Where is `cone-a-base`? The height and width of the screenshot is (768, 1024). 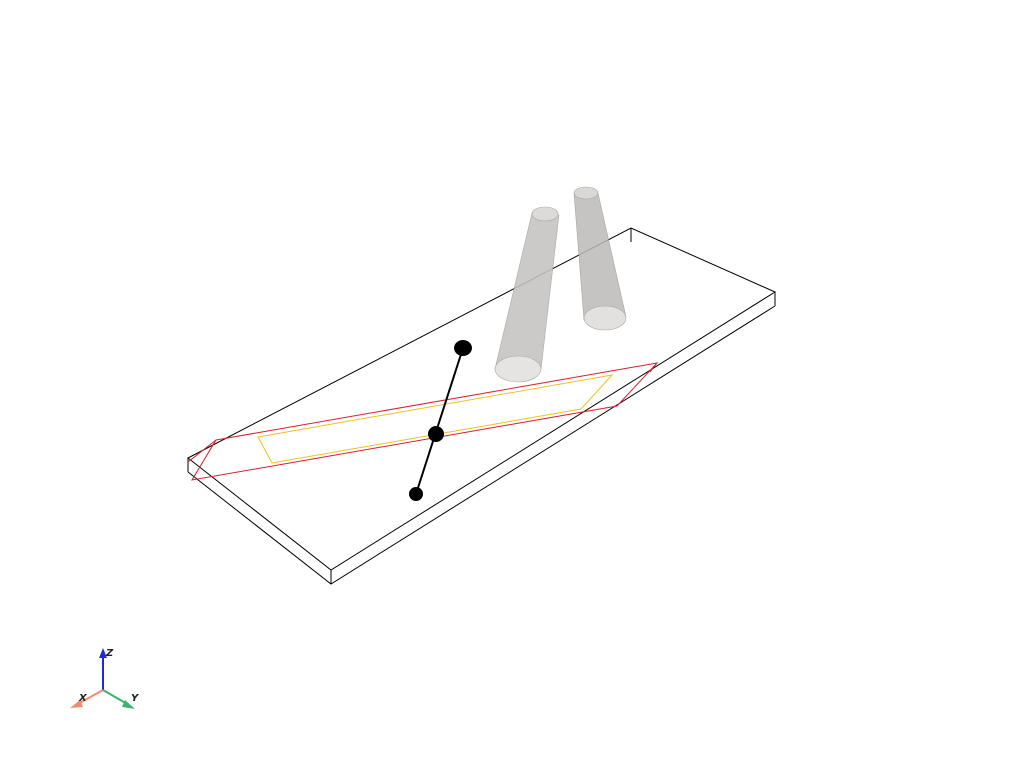 cone-a-base is located at coordinates (518, 369).